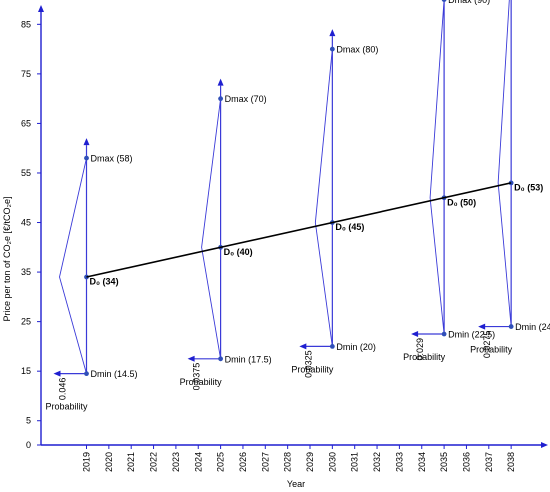 This screenshot has width=550, height=492. I want to click on probability-value: 0.029, so click(420, 349).